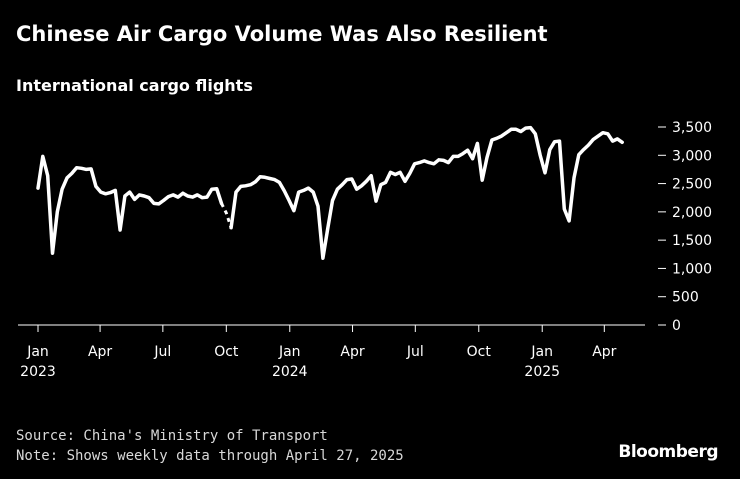 This screenshot has height=479, width=740. I want to click on x-year-label: 2023, so click(38, 372).